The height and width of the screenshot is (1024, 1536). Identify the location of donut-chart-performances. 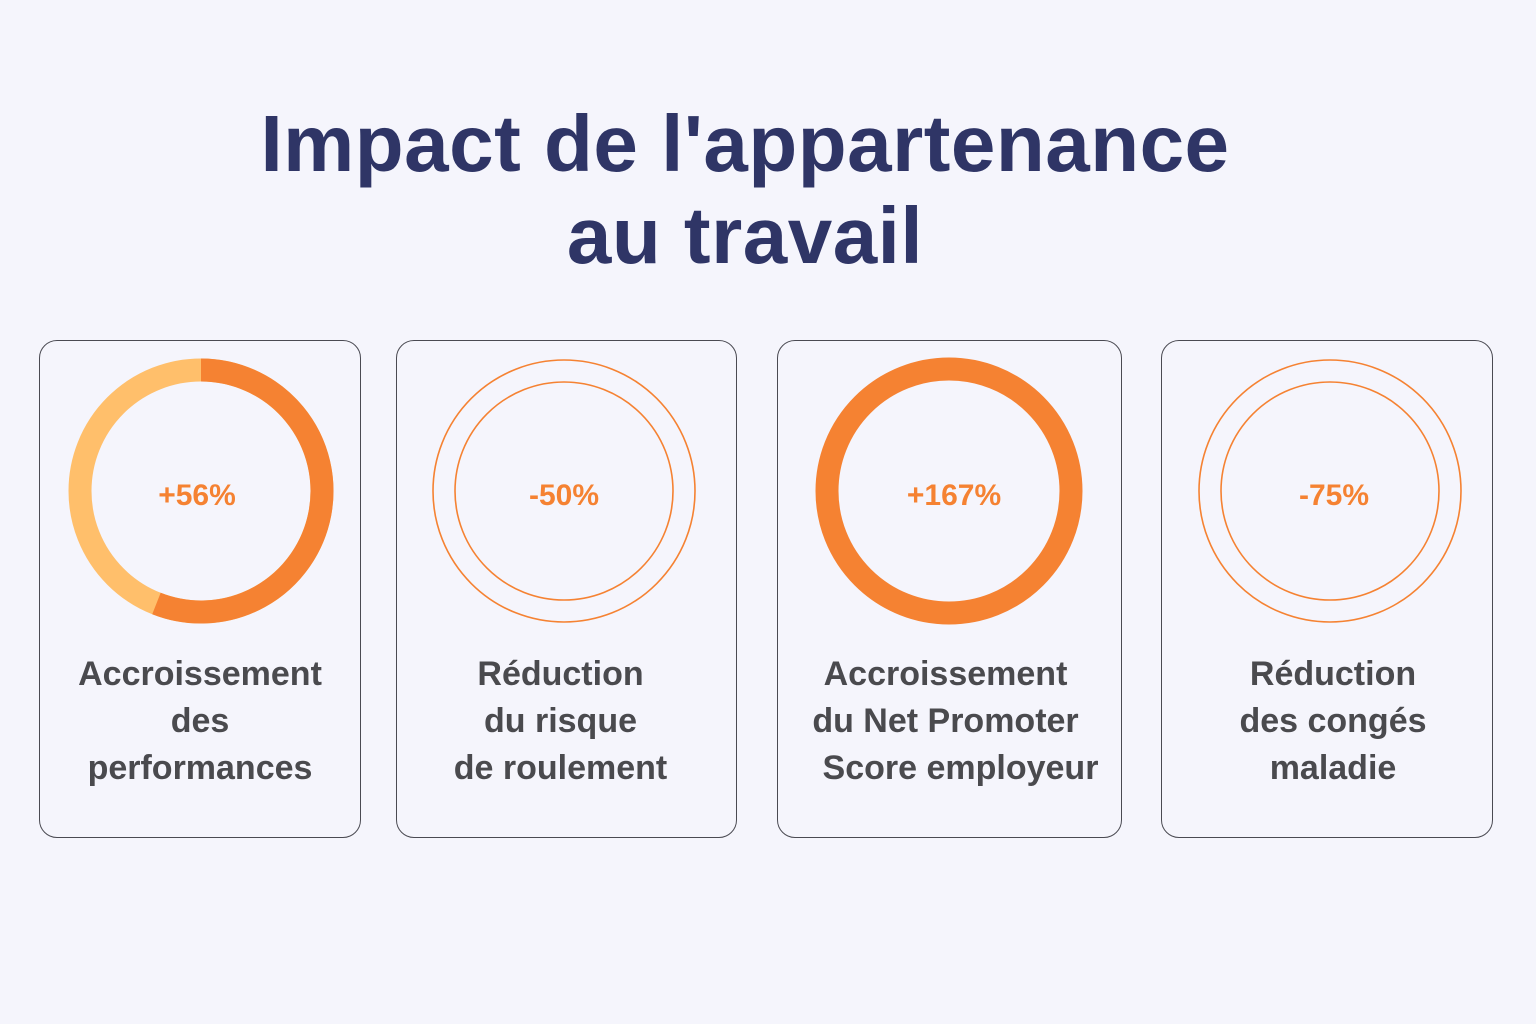
(201, 491).